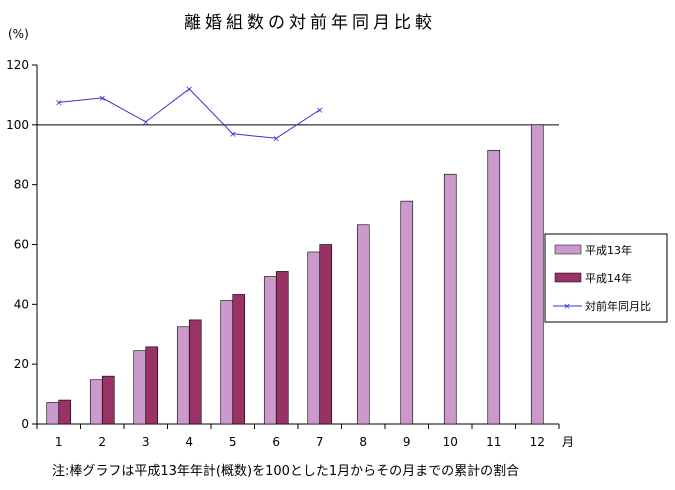  What do you see at coordinates (608, 250) in the screenshot?
I see `legend-label-h13: 平成13年` at bounding box center [608, 250].